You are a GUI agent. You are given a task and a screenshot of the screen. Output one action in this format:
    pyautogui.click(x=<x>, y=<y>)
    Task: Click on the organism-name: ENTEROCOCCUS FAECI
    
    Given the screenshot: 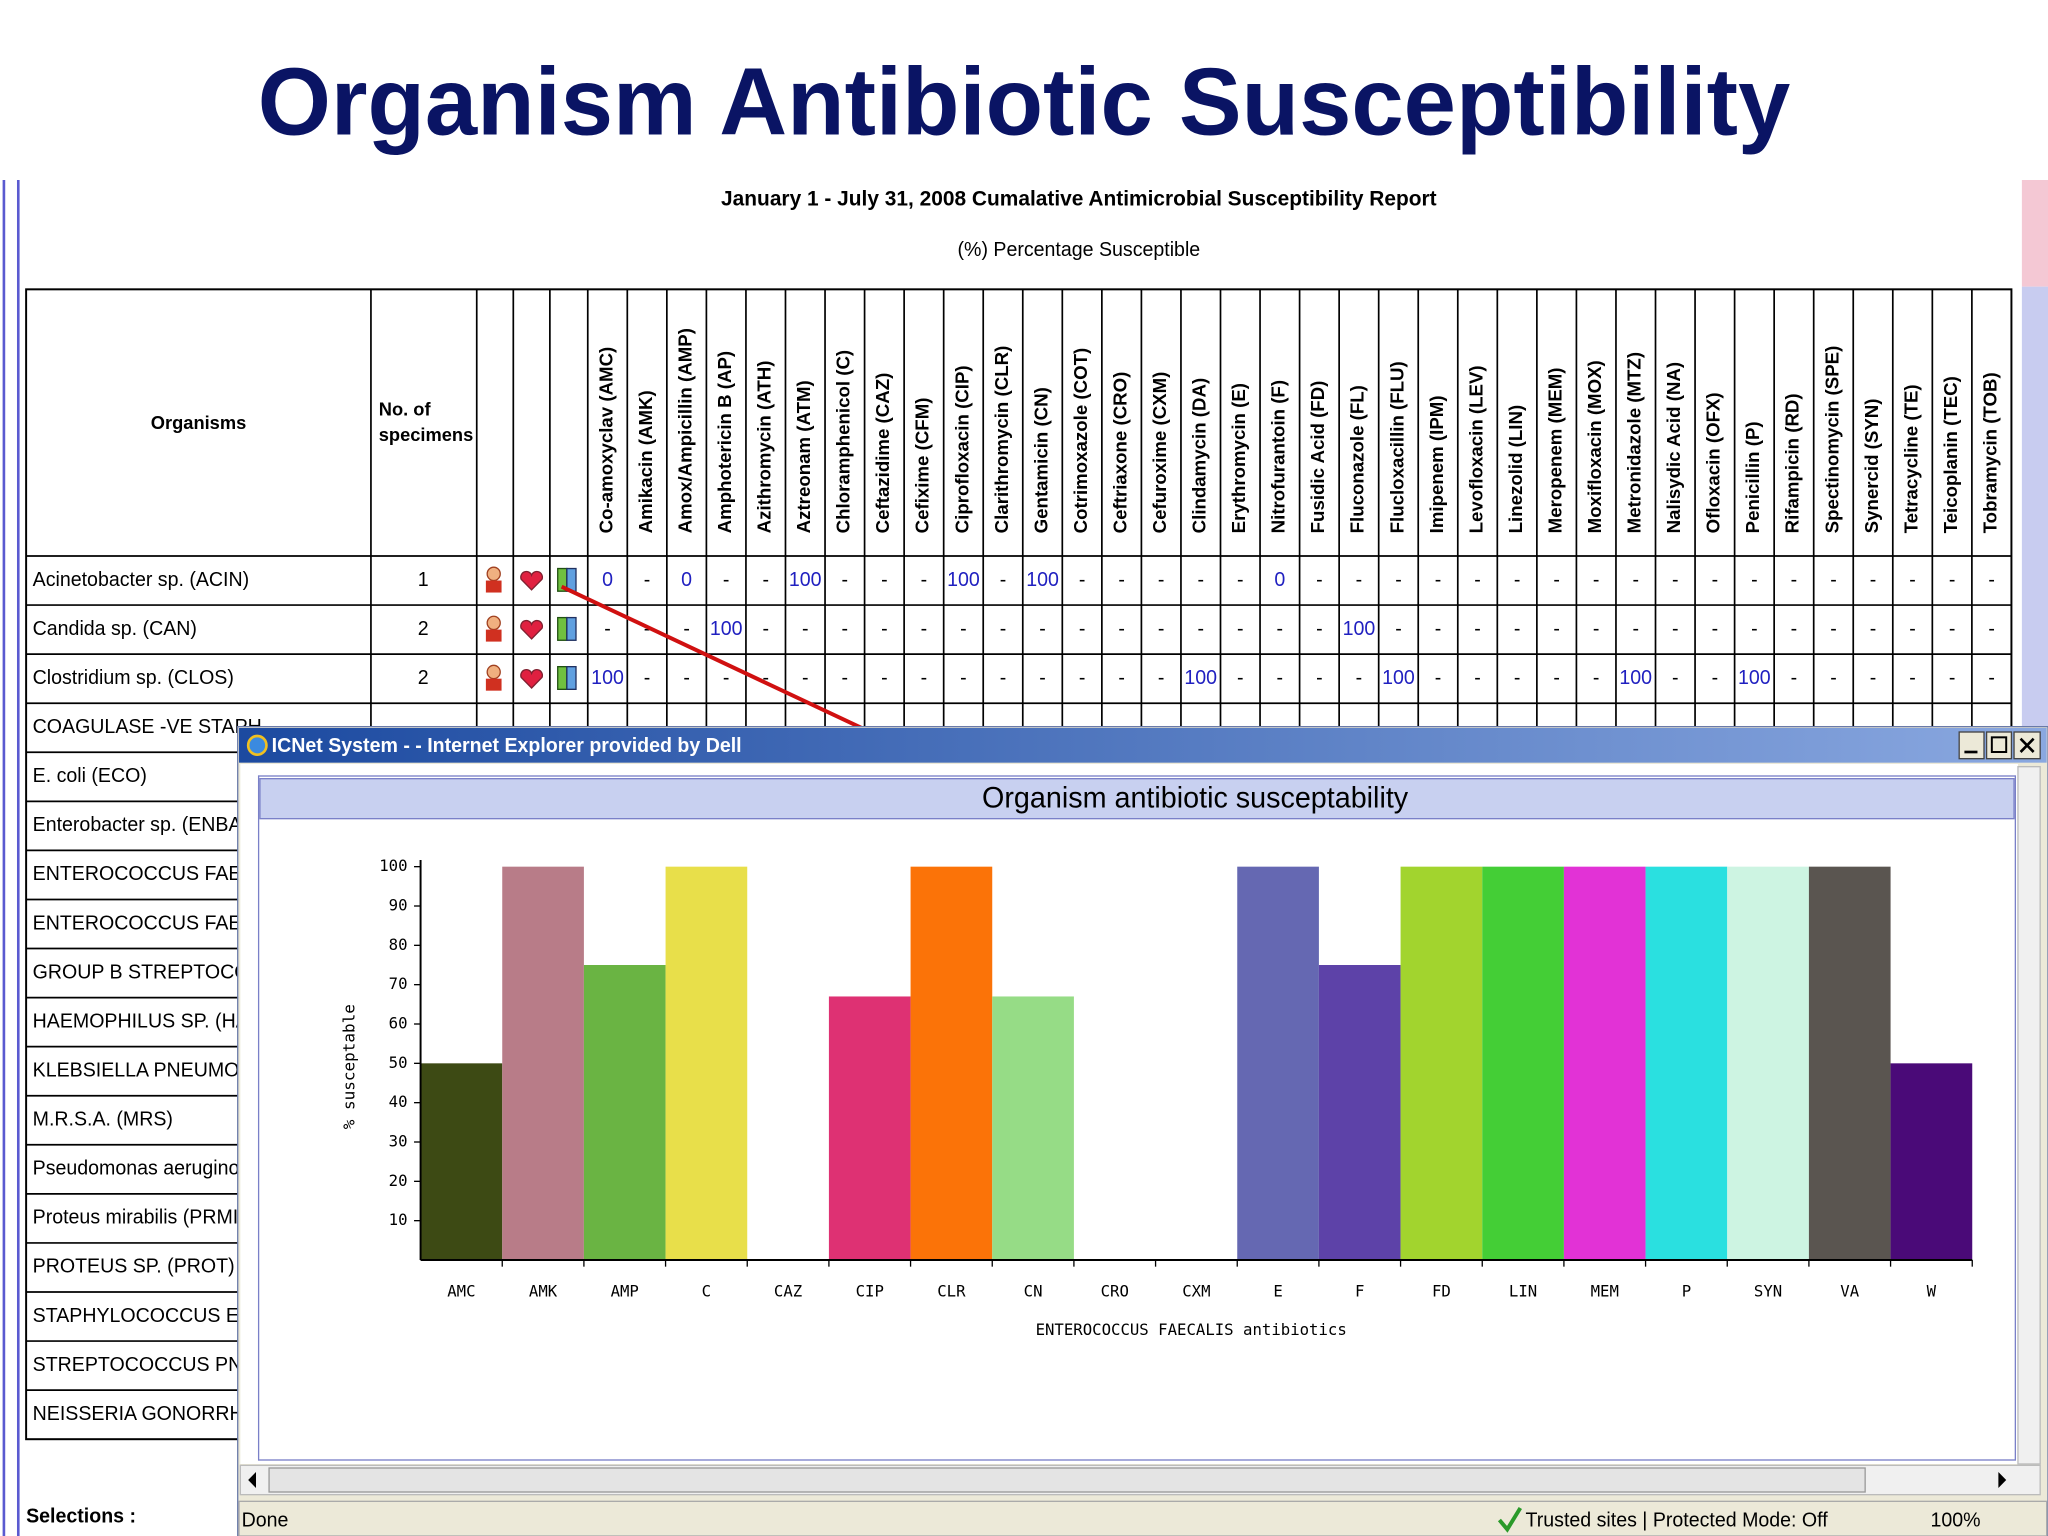 What is the action you would take?
    pyautogui.click(x=147, y=923)
    